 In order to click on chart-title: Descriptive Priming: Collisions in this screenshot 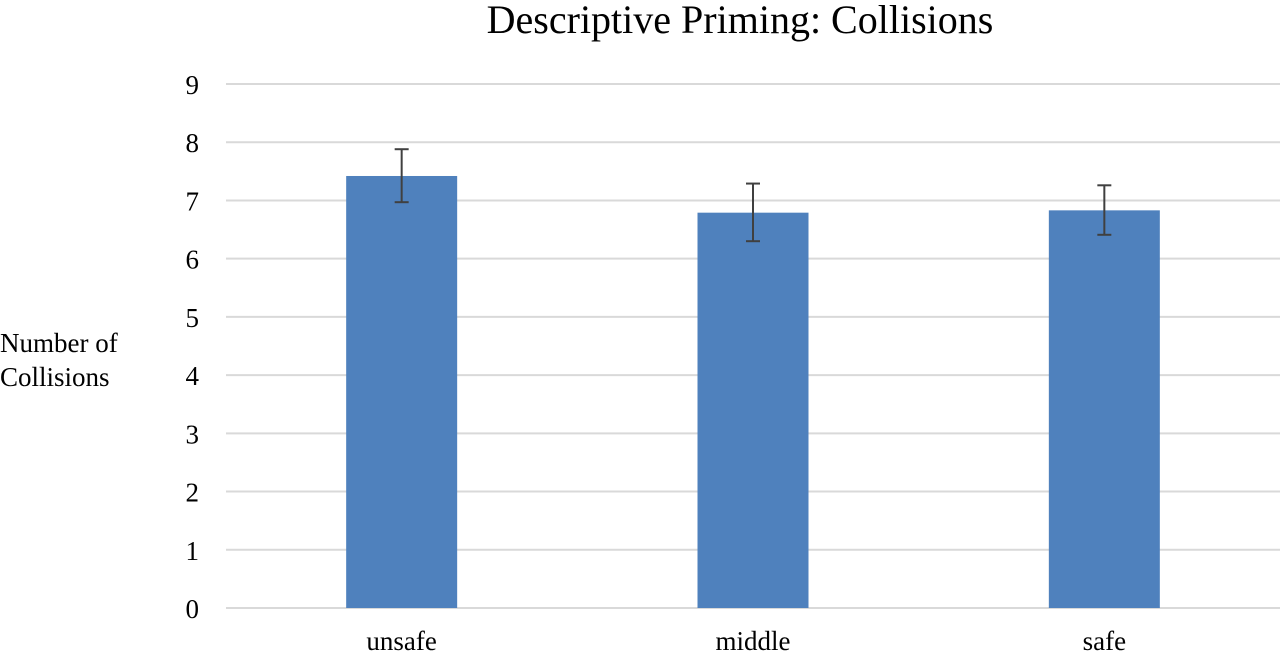, I will do `click(740, 21)`.